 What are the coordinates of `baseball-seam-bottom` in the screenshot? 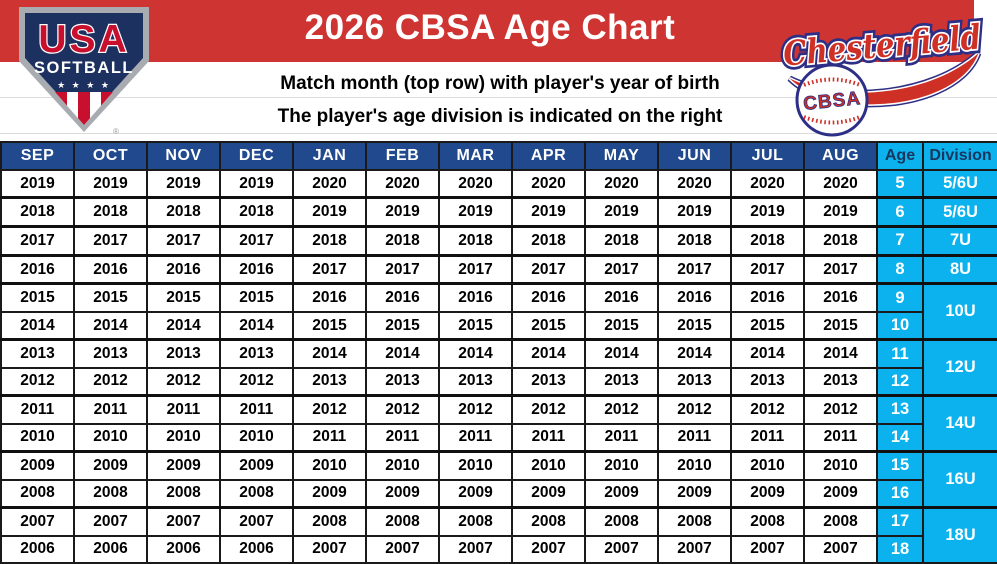 It's located at (832, 120).